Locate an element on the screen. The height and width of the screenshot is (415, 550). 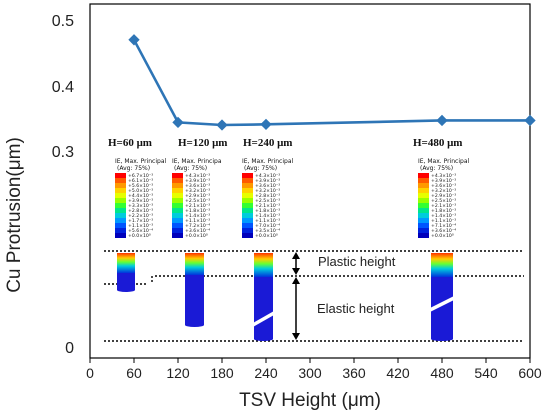
x-axis-label: TSV Height (μm) is located at coordinates (310, 400).